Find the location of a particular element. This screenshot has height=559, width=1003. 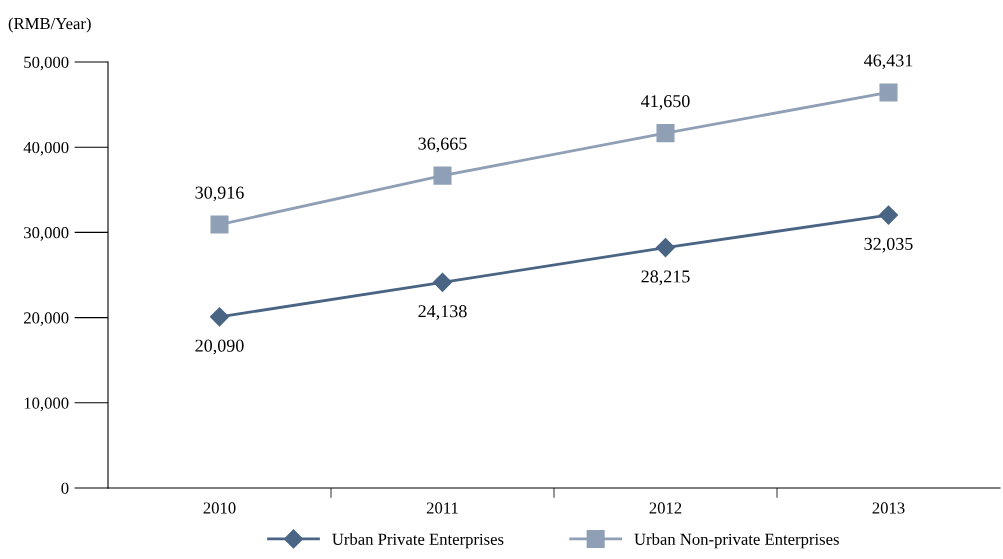

data-label: 36,665 is located at coordinates (442, 145).